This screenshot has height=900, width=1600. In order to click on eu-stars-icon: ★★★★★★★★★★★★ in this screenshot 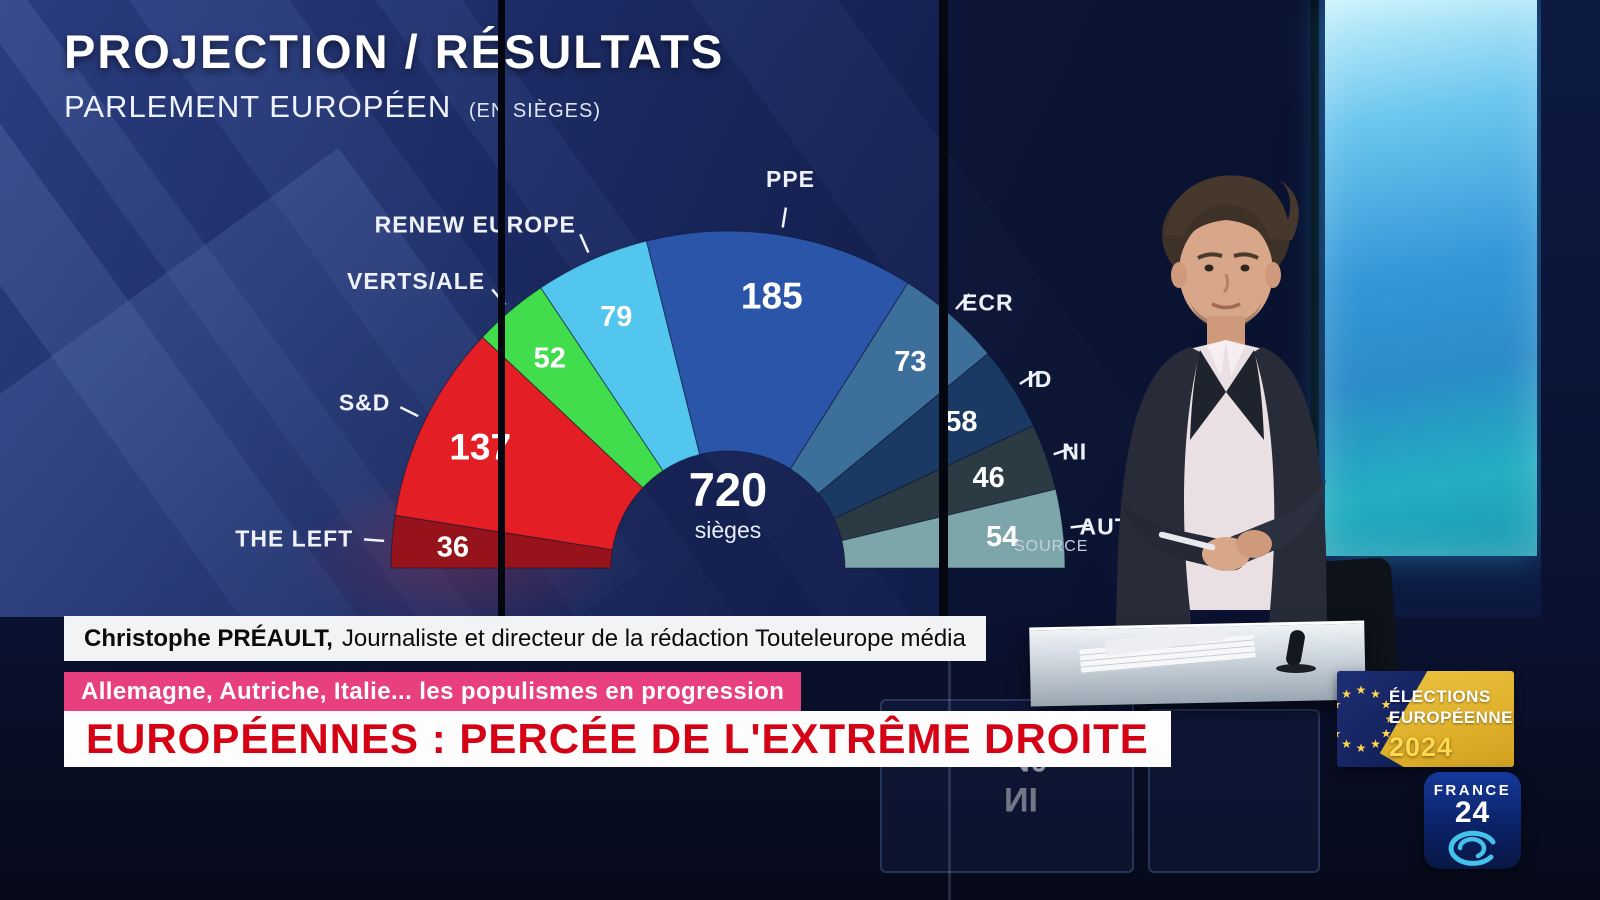, I will do `click(1366, 719)`.